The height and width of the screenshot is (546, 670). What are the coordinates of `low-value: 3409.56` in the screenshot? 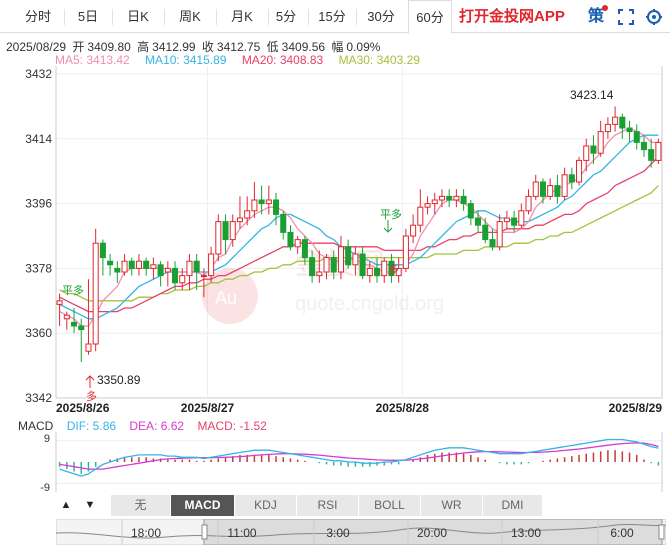 It's located at (303, 47).